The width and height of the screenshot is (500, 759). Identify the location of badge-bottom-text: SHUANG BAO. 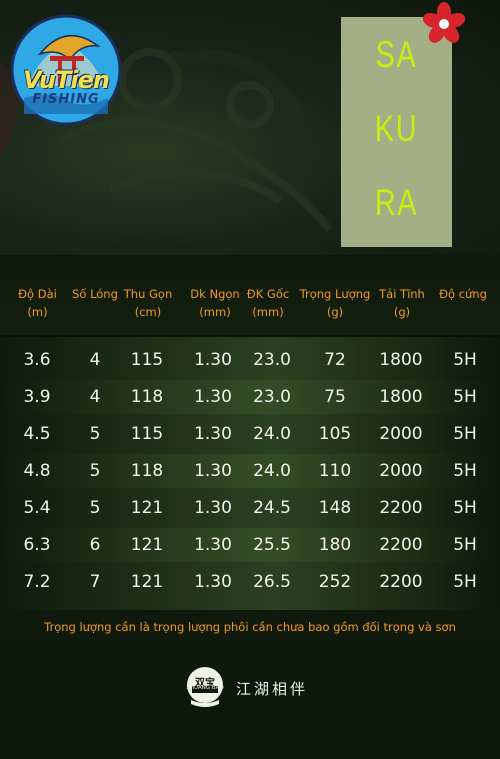
(205, 688).